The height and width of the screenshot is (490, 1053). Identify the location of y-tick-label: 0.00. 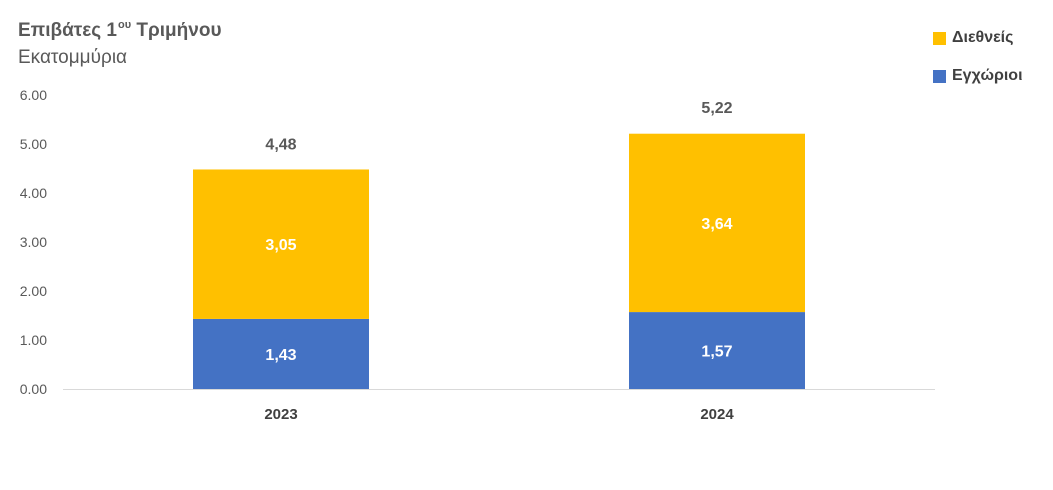
(33, 389).